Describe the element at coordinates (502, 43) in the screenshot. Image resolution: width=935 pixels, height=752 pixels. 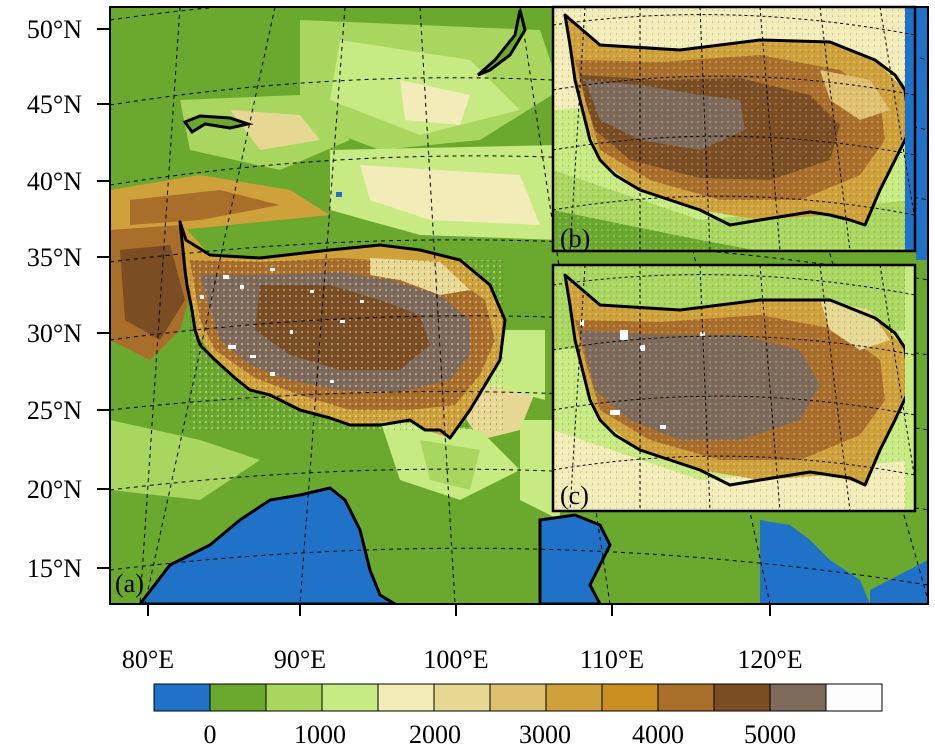
I see `lake-baikal` at that location.